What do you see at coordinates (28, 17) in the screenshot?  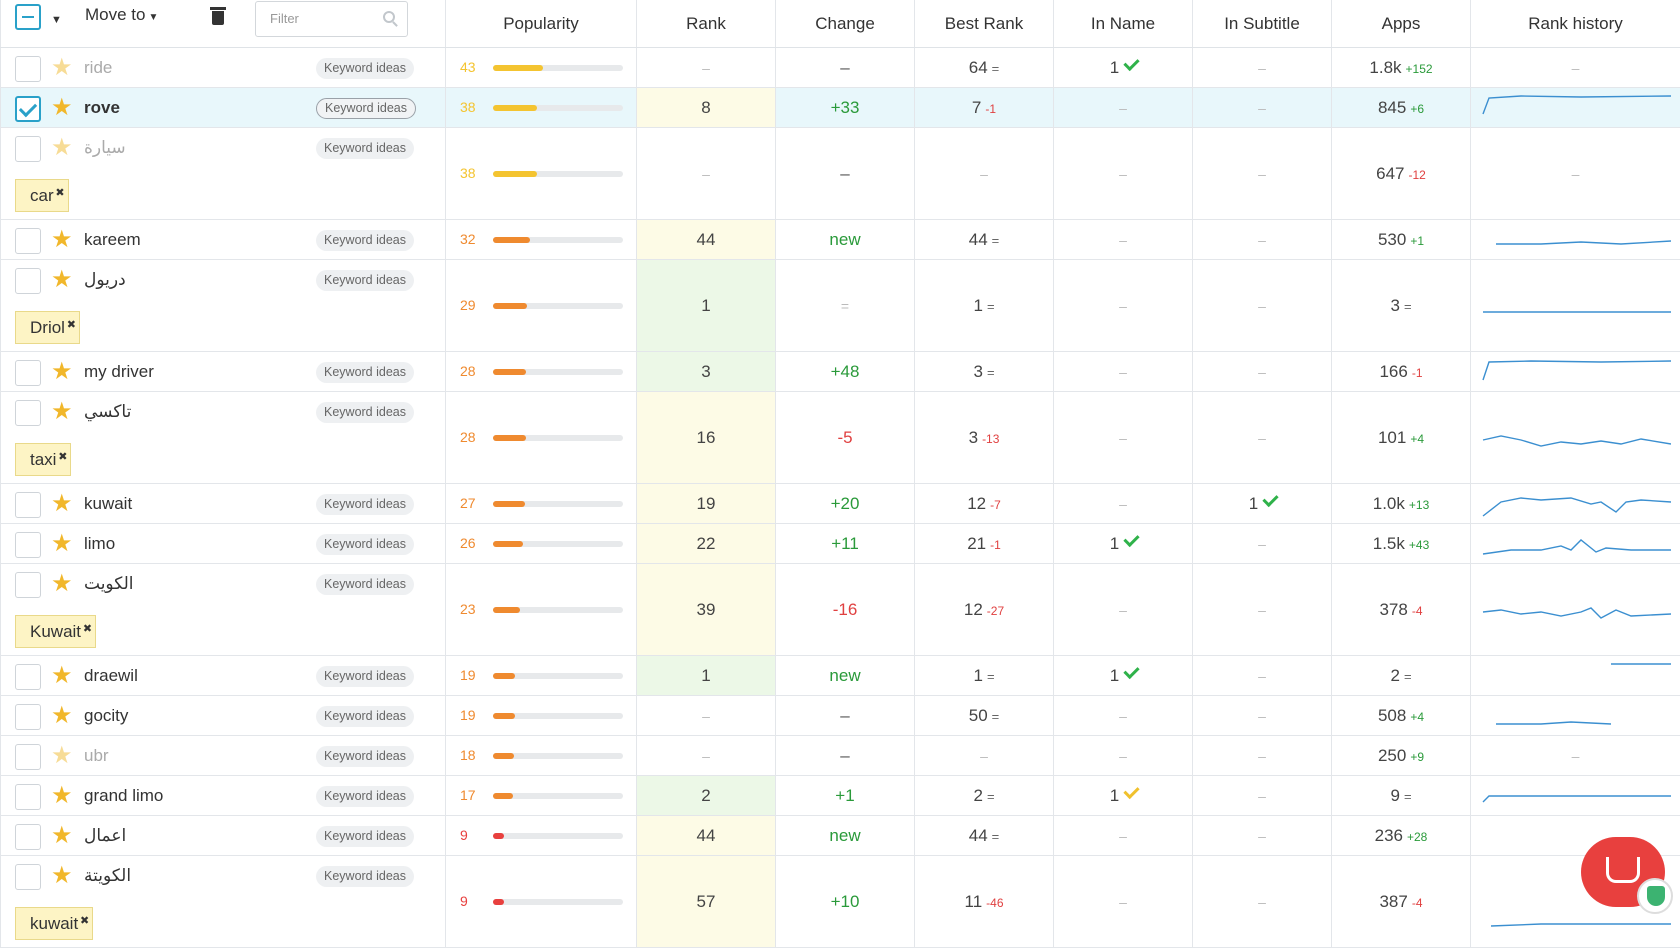 I see `select-all-checkbox` at bounding box center [28, 17].